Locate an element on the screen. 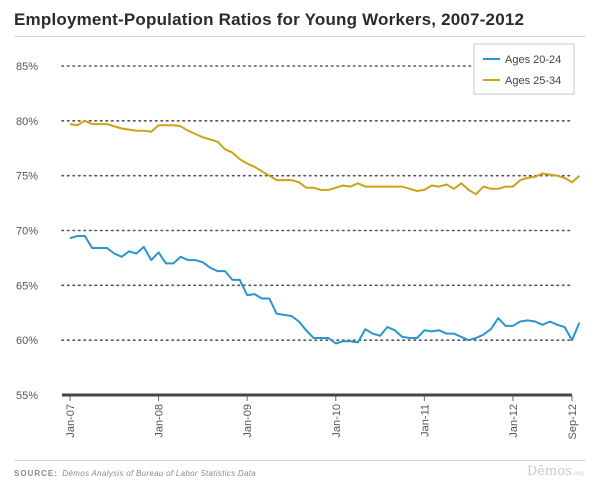  legend-label: Ages 20-24 is located at coordinates (533, 60).